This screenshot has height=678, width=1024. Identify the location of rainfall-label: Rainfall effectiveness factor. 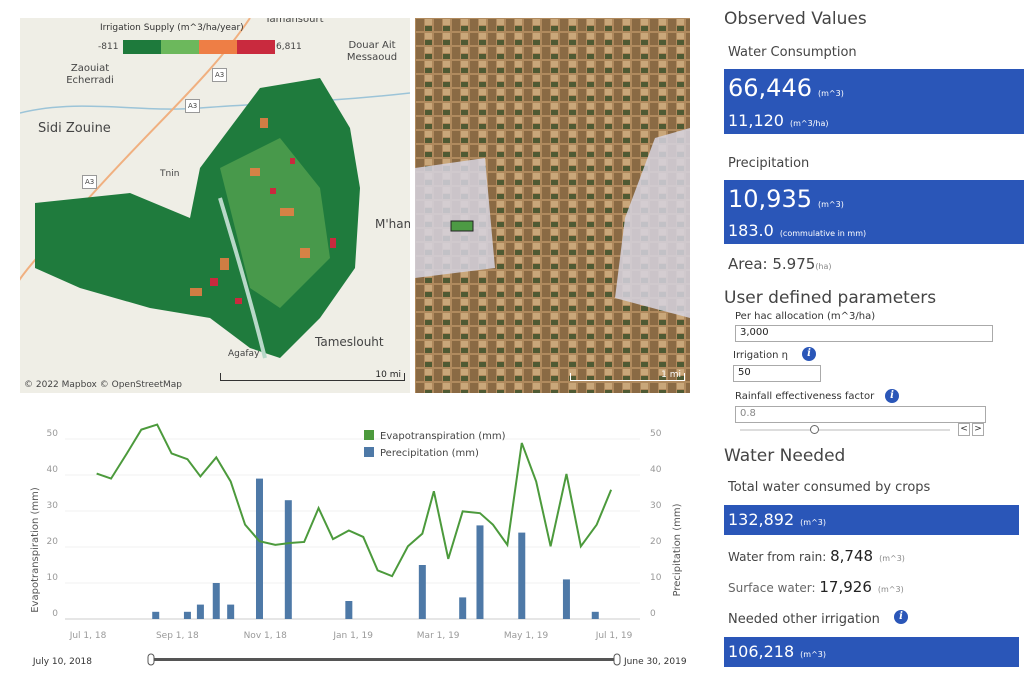
(805, 396).